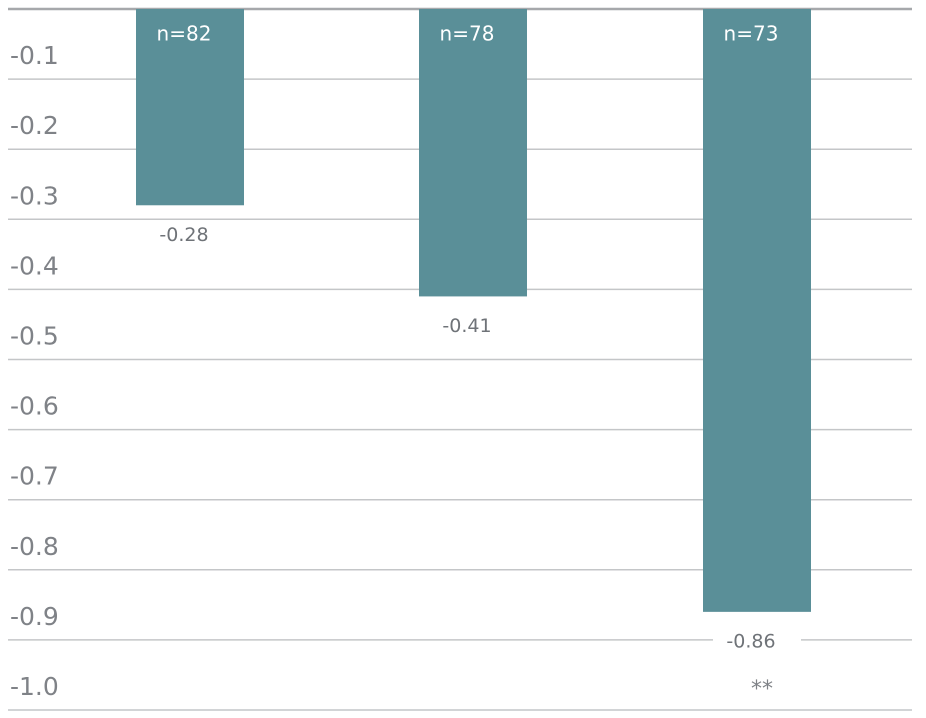  I want to click on significance-marker: **, so click(762, 689).